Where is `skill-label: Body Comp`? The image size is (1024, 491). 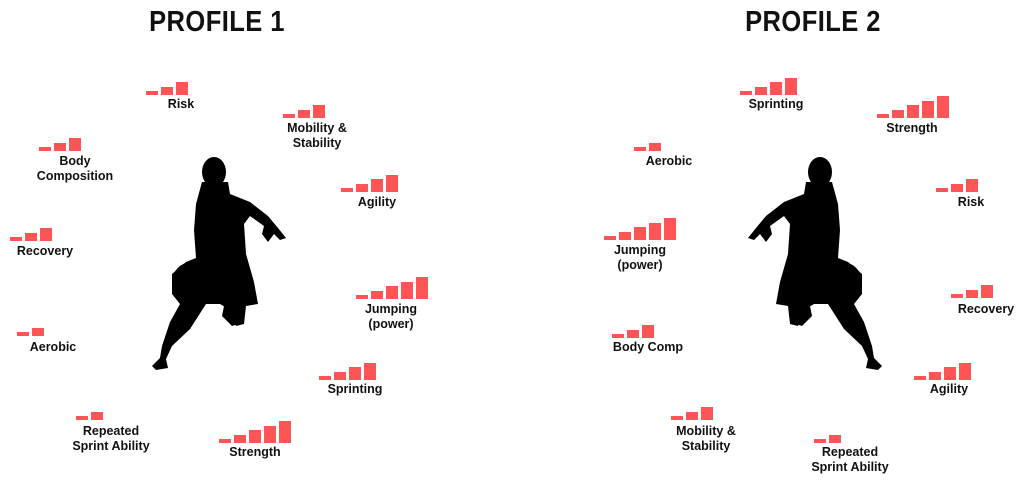
skill-label: Body Comp is located at coordinates (648, 347).